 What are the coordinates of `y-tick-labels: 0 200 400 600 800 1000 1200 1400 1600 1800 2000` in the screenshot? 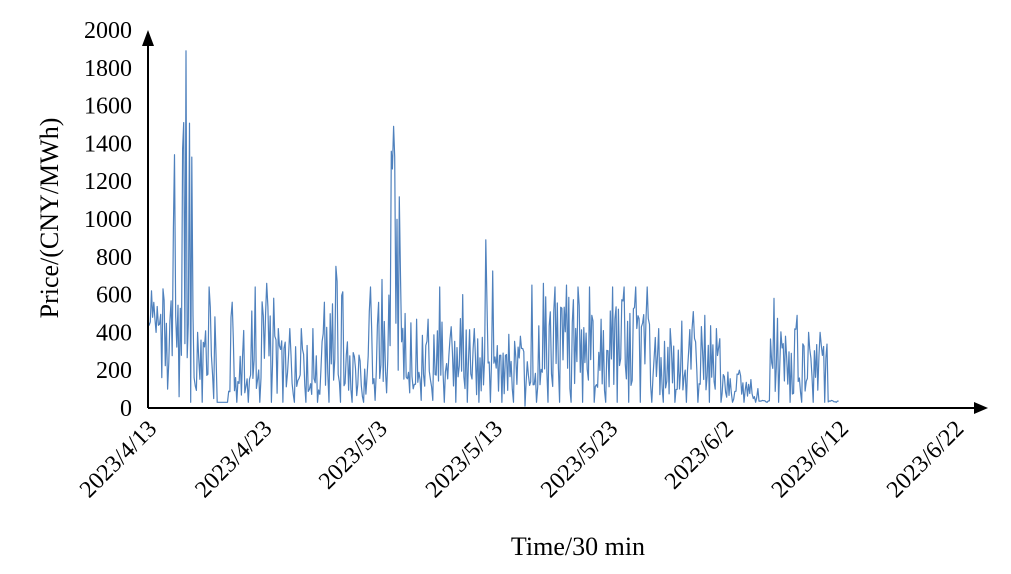 It's located at (108, 220).